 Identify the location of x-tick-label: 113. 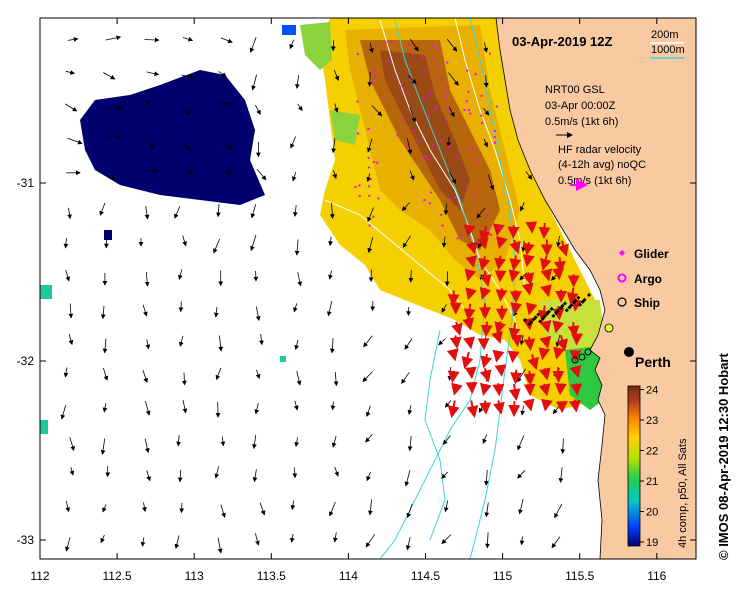
(194, 576).